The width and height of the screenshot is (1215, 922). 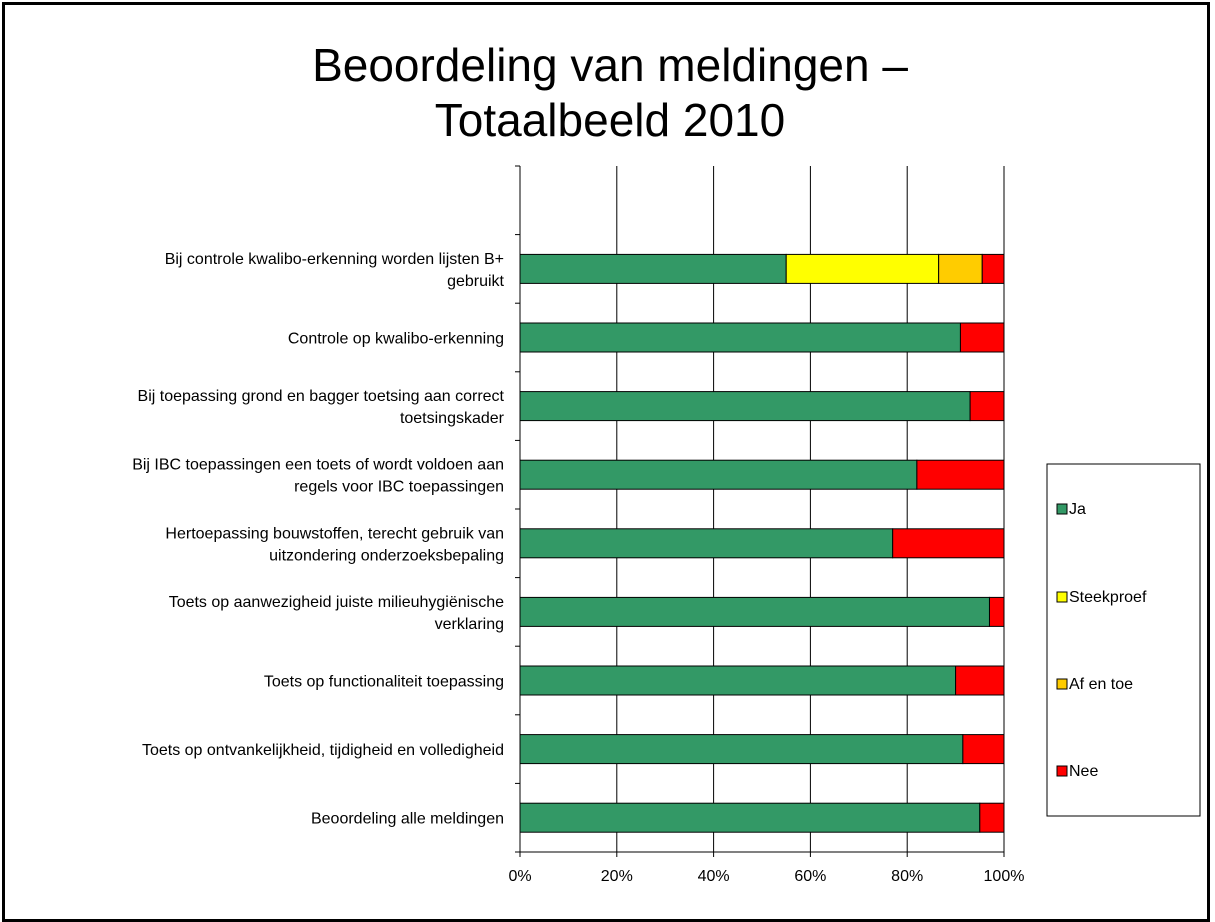 What do you see at coordinates (1062, 509) in the screenshot?
I see `legend-swatch-ja` at bounding box center [1062, 509].